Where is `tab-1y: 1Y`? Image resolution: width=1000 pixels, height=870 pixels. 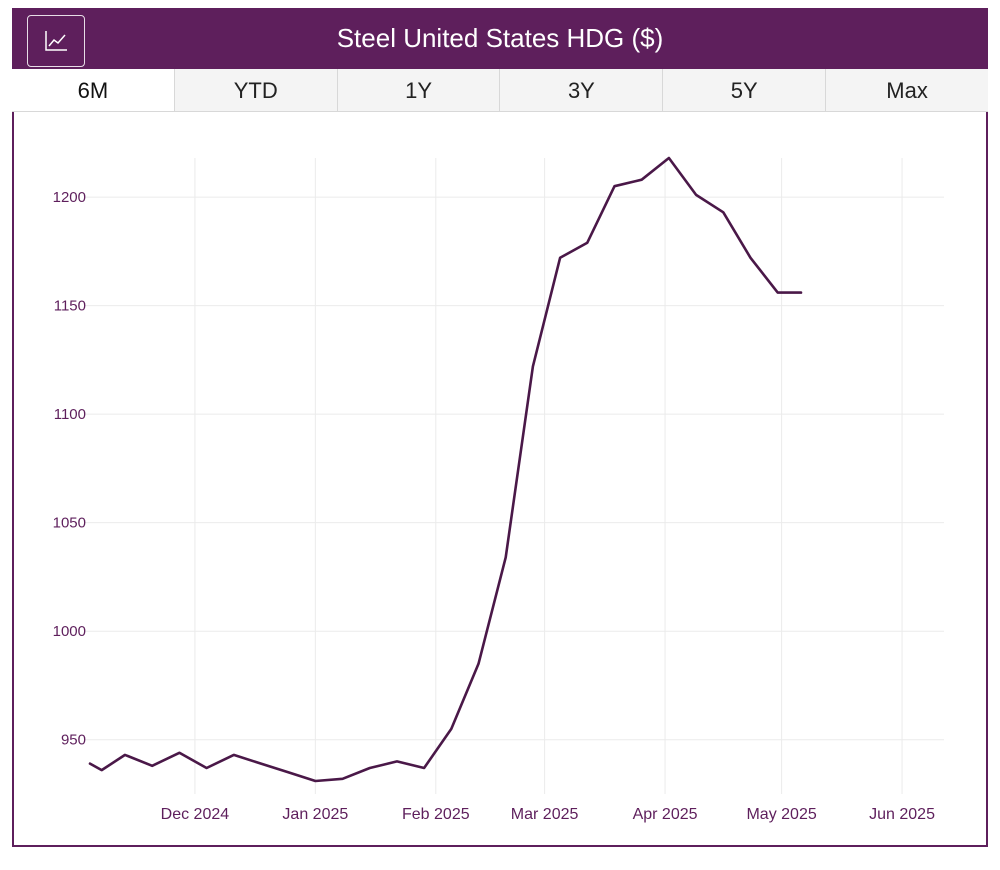 tab-1y: 1Y is located at coordinates (419, 90).